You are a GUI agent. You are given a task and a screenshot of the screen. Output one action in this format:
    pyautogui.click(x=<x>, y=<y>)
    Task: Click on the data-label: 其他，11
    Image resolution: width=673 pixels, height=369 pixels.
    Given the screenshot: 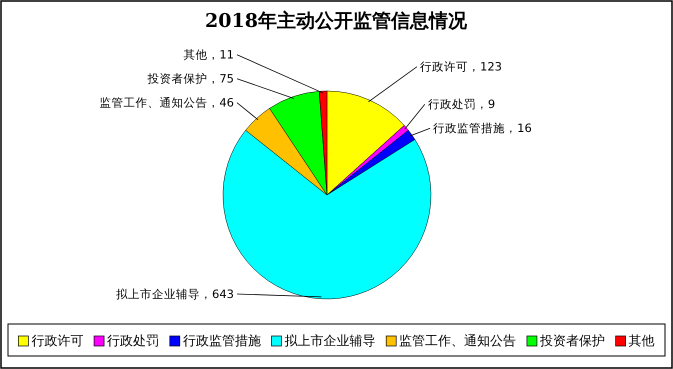 What is the action you would take?
    pyautogui.click(x=208, y=55)
    